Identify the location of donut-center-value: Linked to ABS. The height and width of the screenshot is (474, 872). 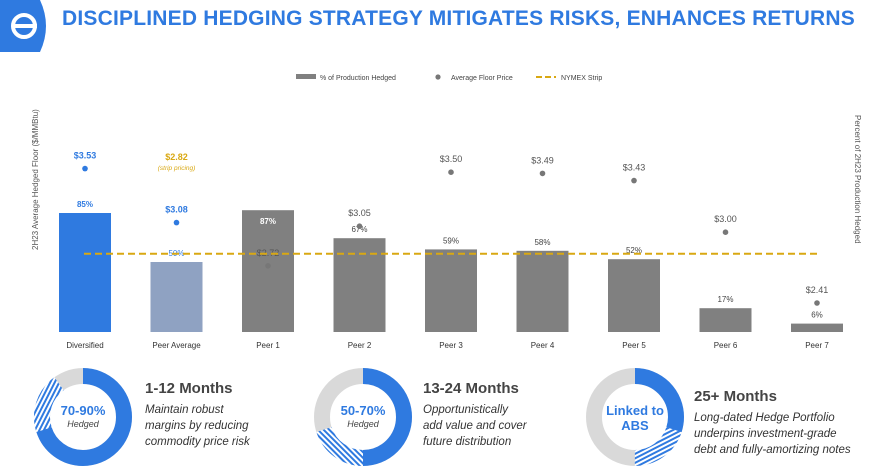
(635, 418).